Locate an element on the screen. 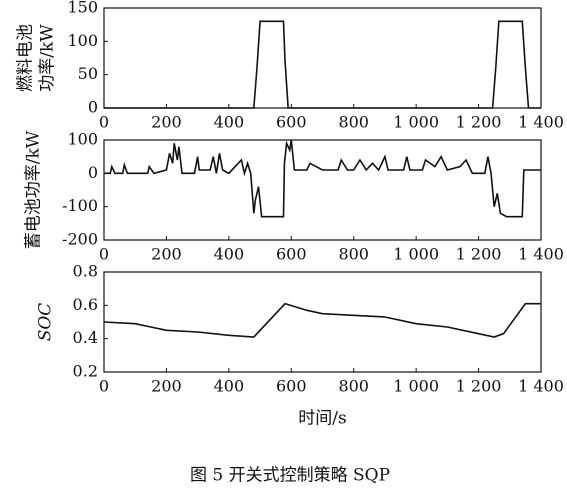 This screenshot has width=567, height=493. y-tick-label: 0.4 is located at coordinates (85, 337).